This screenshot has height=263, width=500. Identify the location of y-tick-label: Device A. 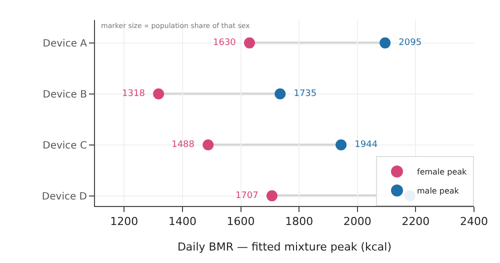
(65, 44).